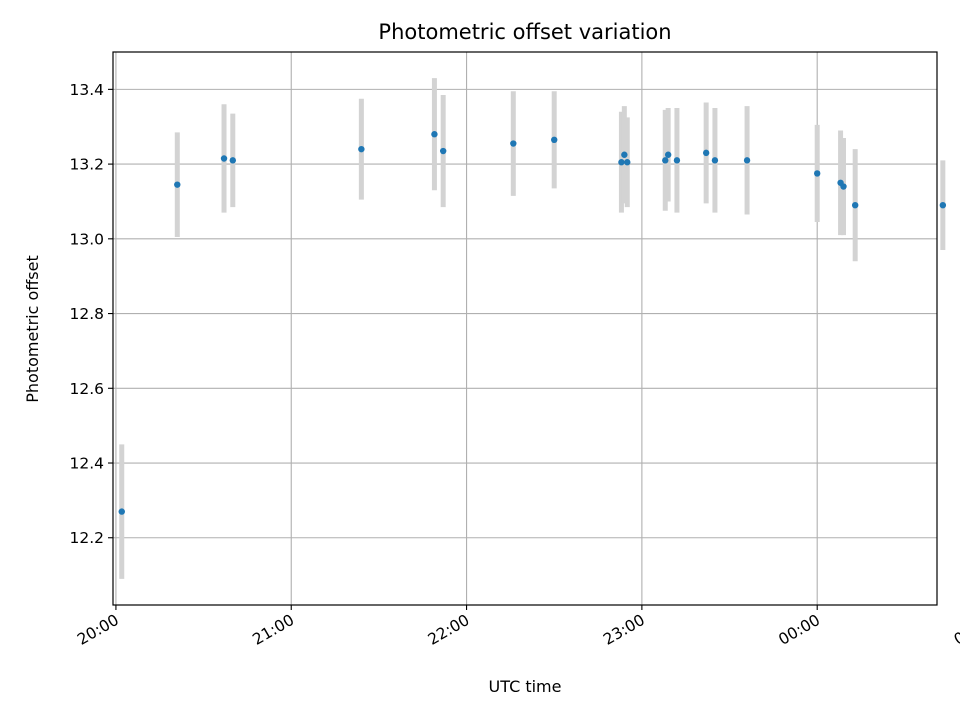 This screenshot has height=720, width=960. I want to click on x-tick-label: 01:00, so click(955, 630).